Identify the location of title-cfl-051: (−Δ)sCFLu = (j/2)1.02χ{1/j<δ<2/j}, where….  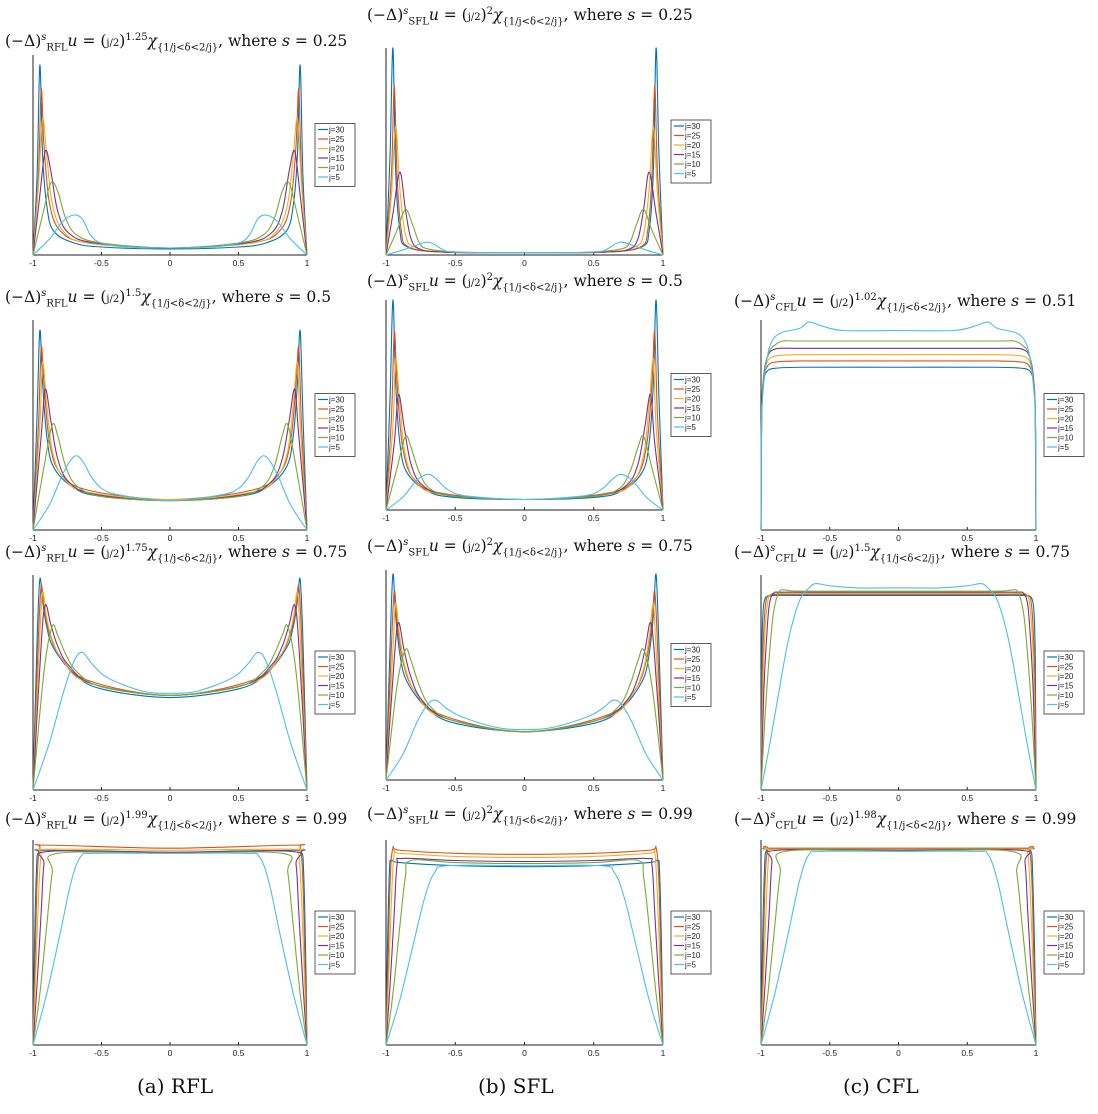
(905, 303).